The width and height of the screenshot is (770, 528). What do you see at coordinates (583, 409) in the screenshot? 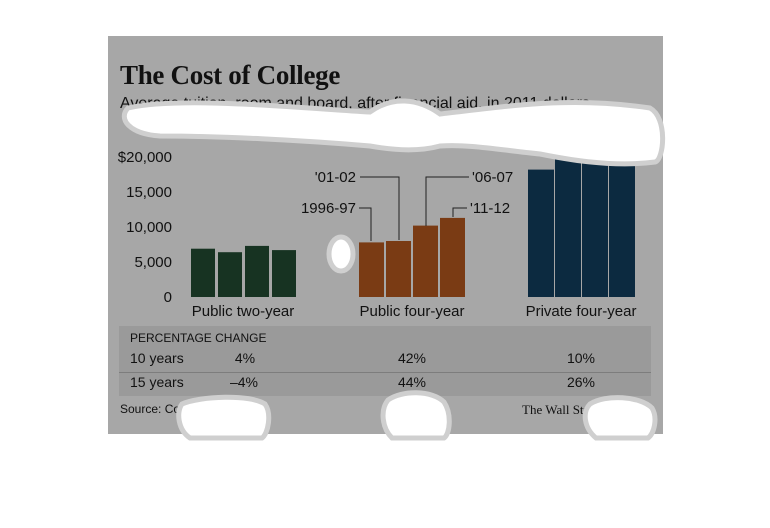
I see `publisher-credit: The Wall Street Journal` at bounding box center [583, 409].